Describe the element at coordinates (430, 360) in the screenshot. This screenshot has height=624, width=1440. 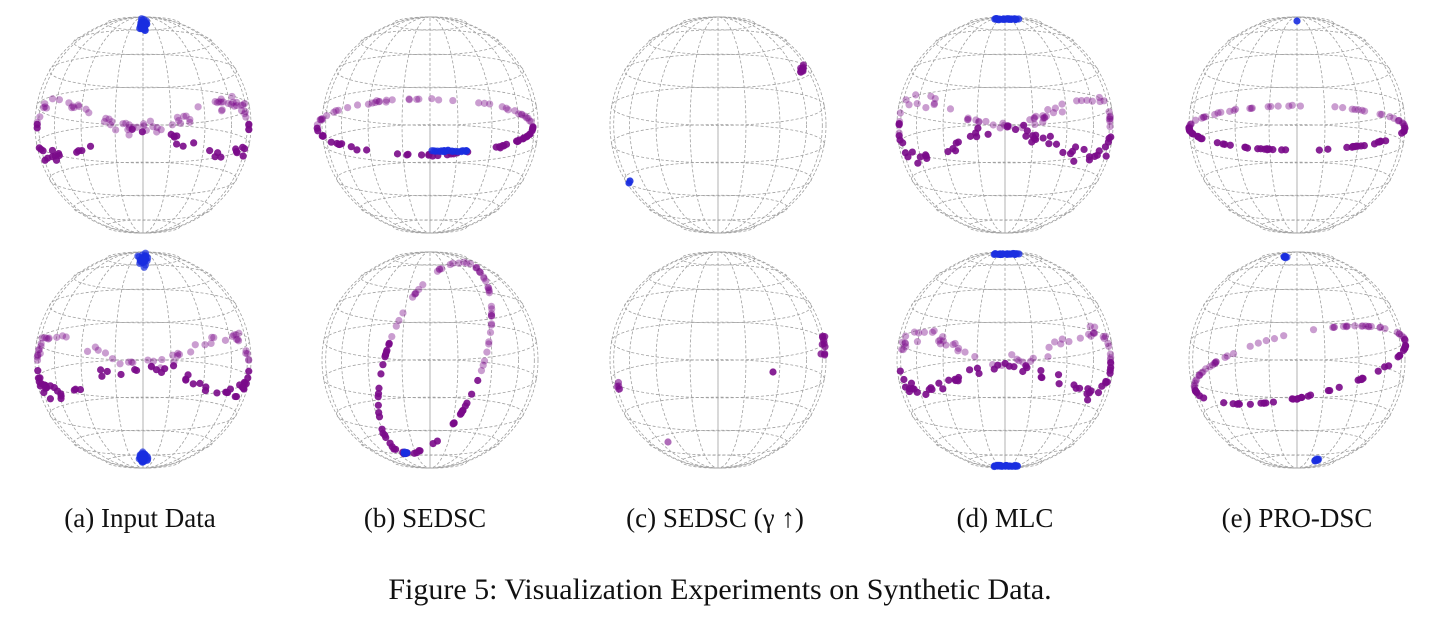
I see `sphere-outline` at that location.